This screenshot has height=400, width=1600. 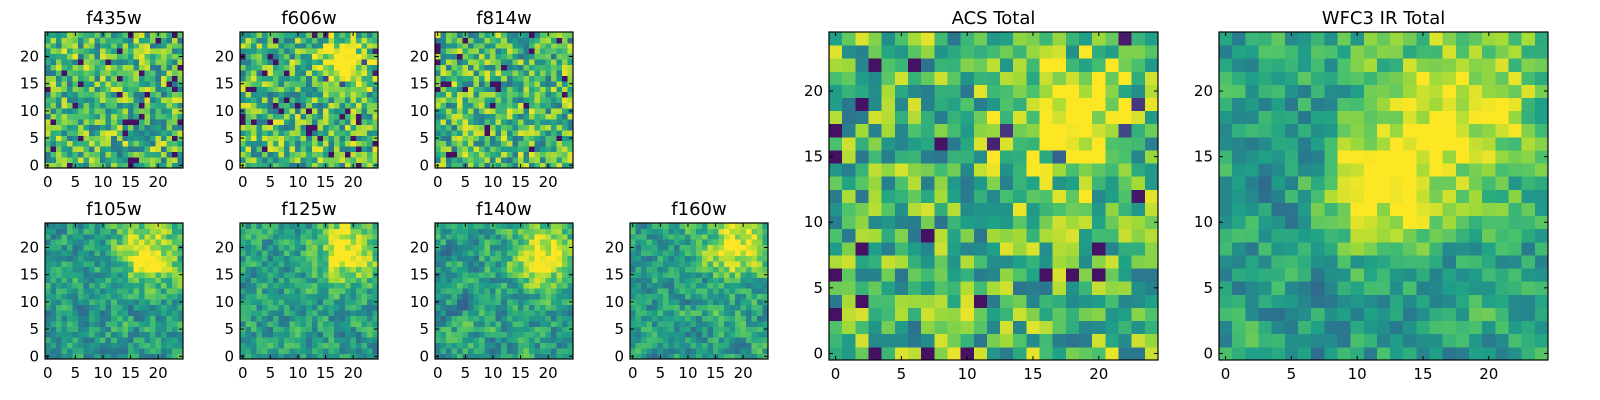 I want to click on x-tick-label: 20, so click(x=353, y=373).